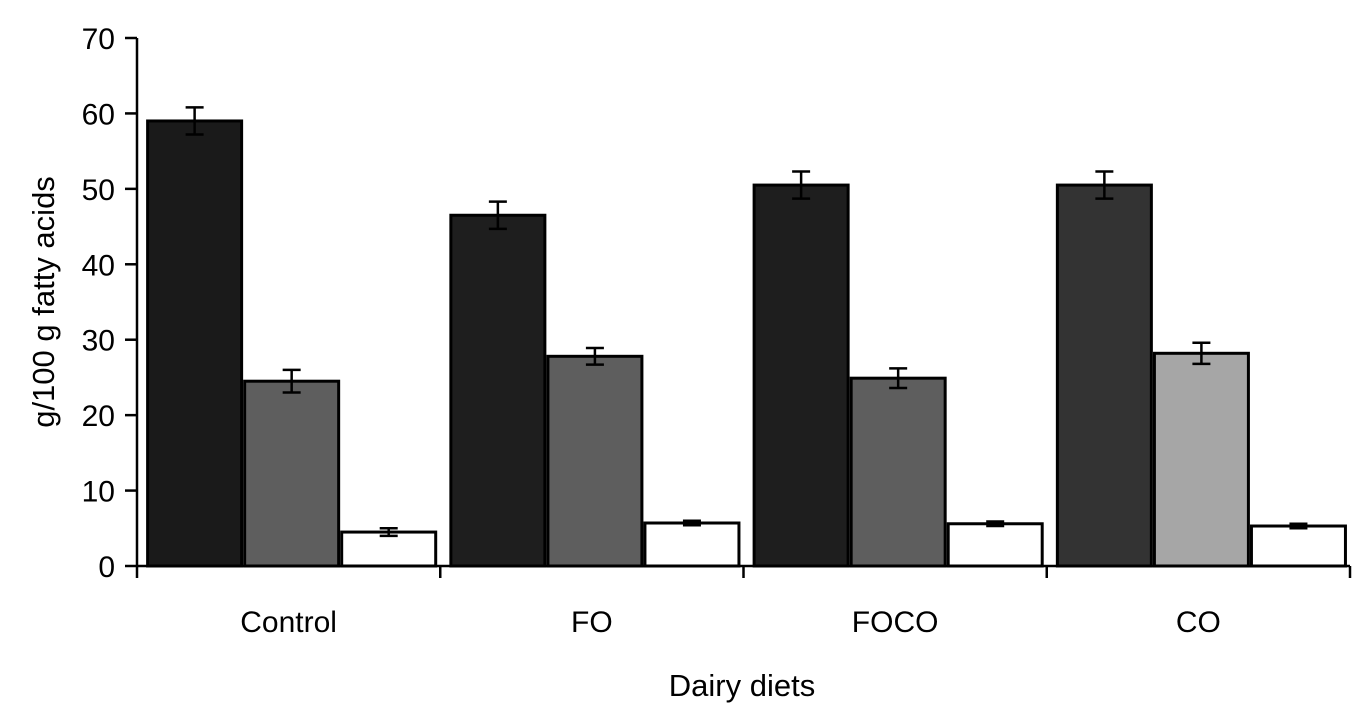 The width and height of the screenshot is (1369, 717). Describe the element at coordinates (98, 416) in the screenshot. I see `y-tick-label: 20` at that location.